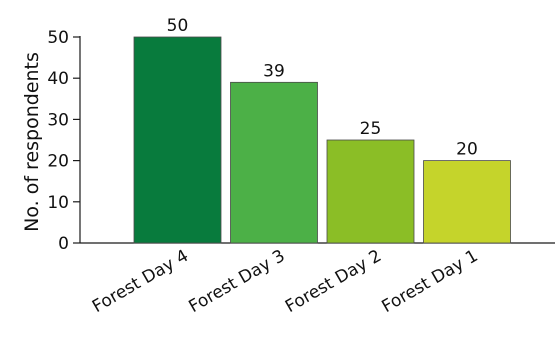  What do you see at coordinates (237, 281) in the screenshot?
I see `x-tick-label: Forest Day 3` at bounding box center [237, 281].